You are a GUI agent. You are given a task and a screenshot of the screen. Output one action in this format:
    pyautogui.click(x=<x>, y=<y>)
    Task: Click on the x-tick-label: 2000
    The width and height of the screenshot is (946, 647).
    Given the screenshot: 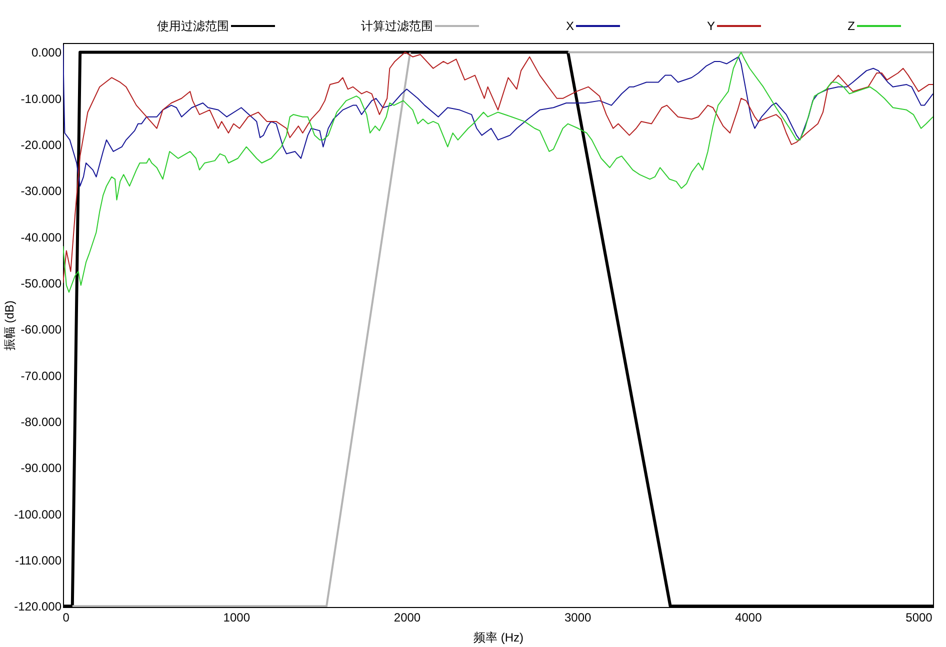 What is the action you would take?
    pyautogui.click(x=407, y=617)
    